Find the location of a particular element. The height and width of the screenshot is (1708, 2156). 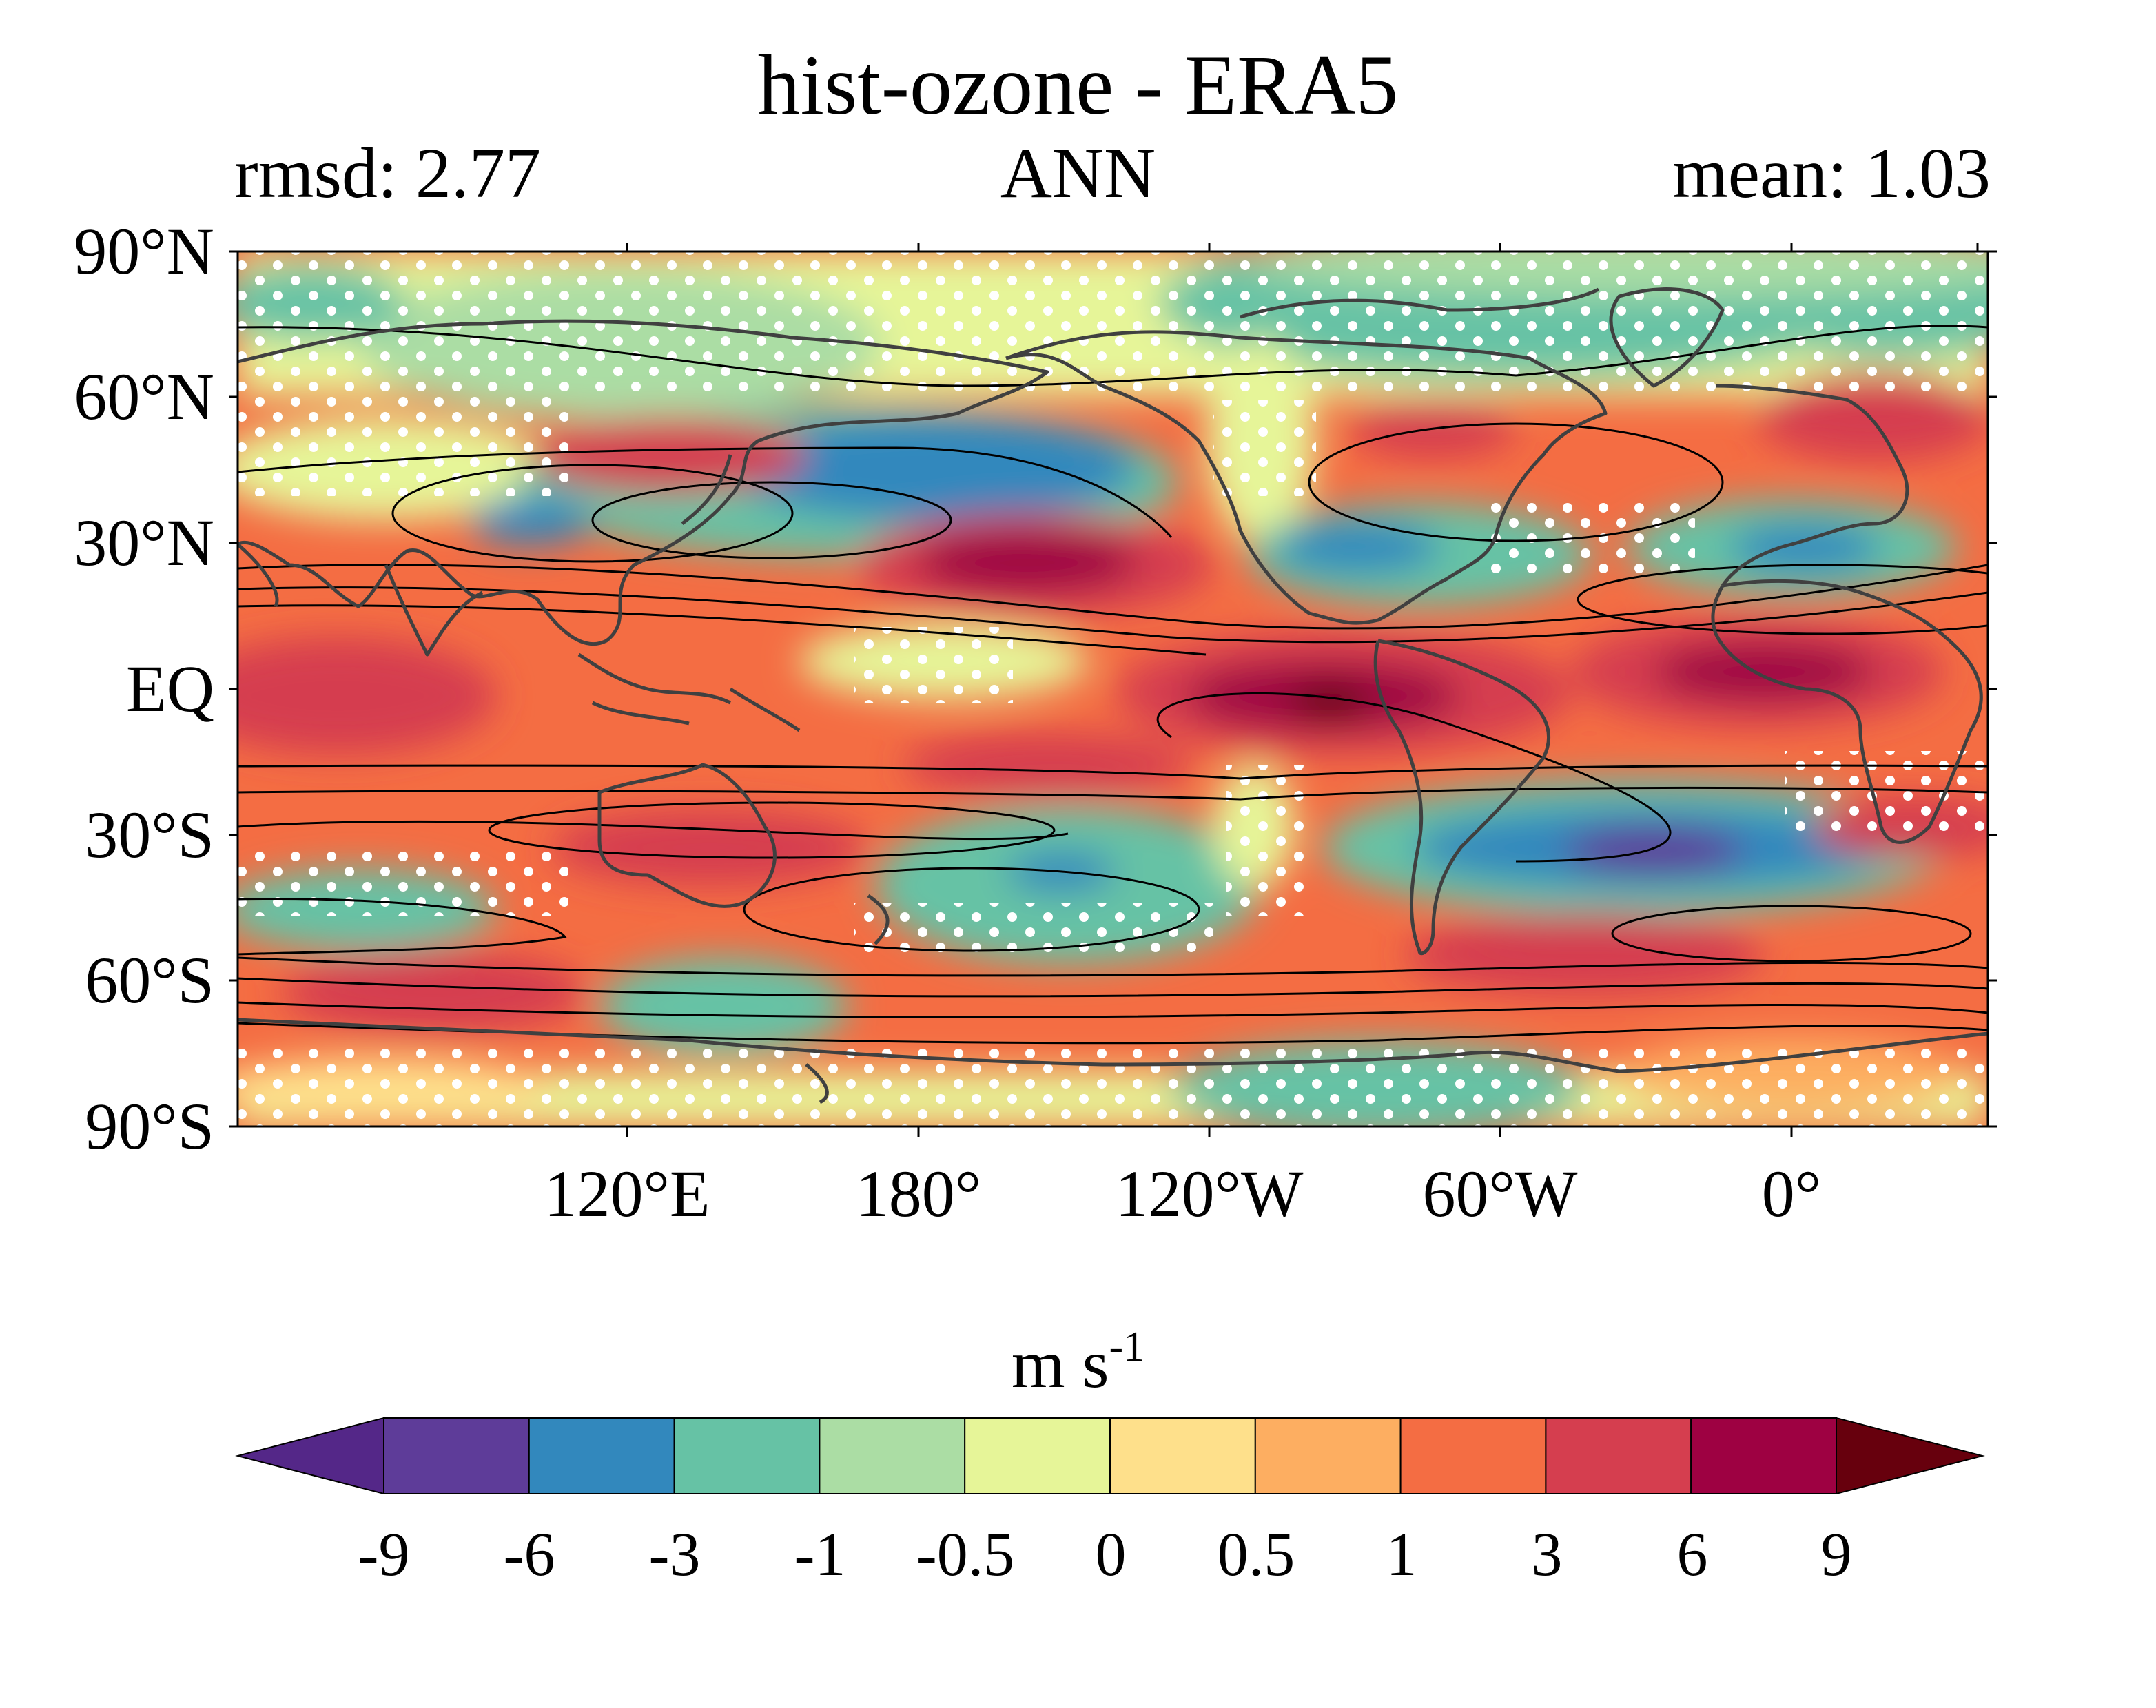

lat-label-30n: 30°N is located at coordinates (144, 542).